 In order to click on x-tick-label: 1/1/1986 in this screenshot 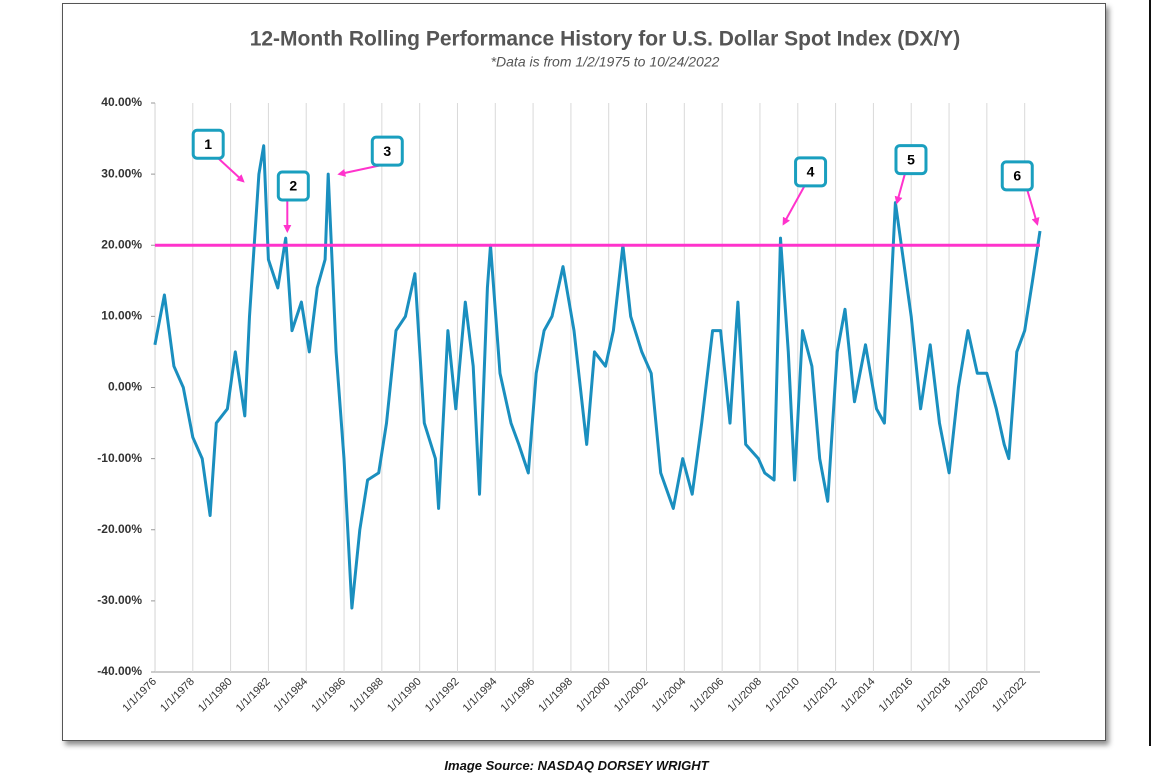, I will do `click(328, 695)`.